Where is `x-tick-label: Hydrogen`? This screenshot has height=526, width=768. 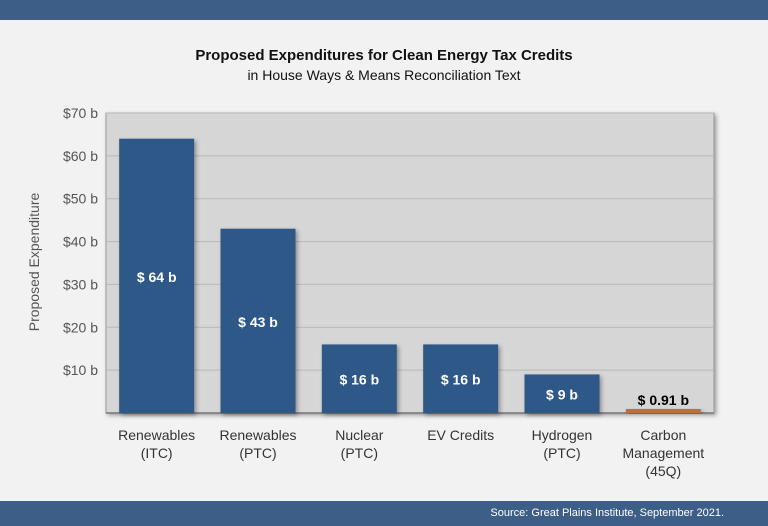 x-tick-label: Hydrogen is located at coordinates (562, 435).